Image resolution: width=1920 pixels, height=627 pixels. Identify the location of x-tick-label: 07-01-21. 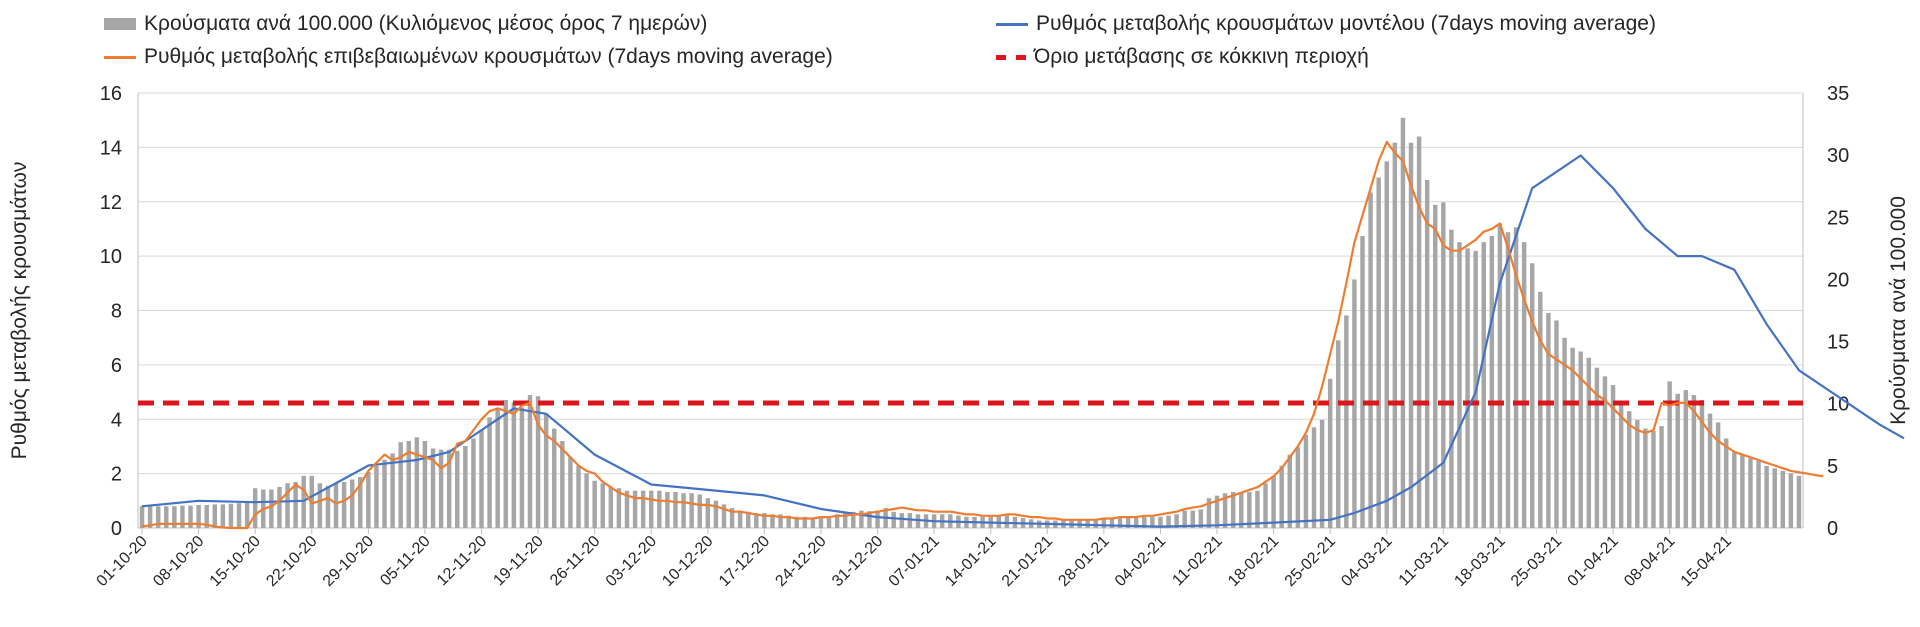
(914, 561).